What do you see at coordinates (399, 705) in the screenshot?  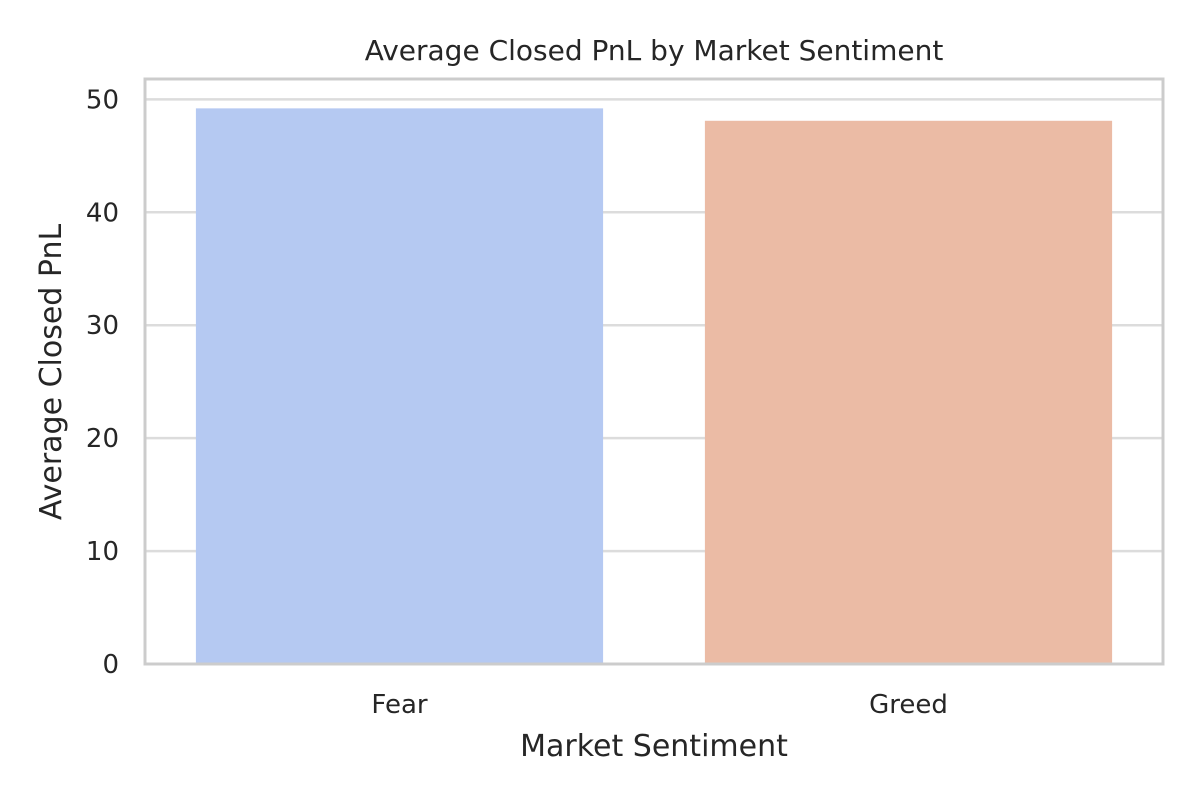 I see `x-tick-label-fear: Fear` at bounding box center [399, 705].